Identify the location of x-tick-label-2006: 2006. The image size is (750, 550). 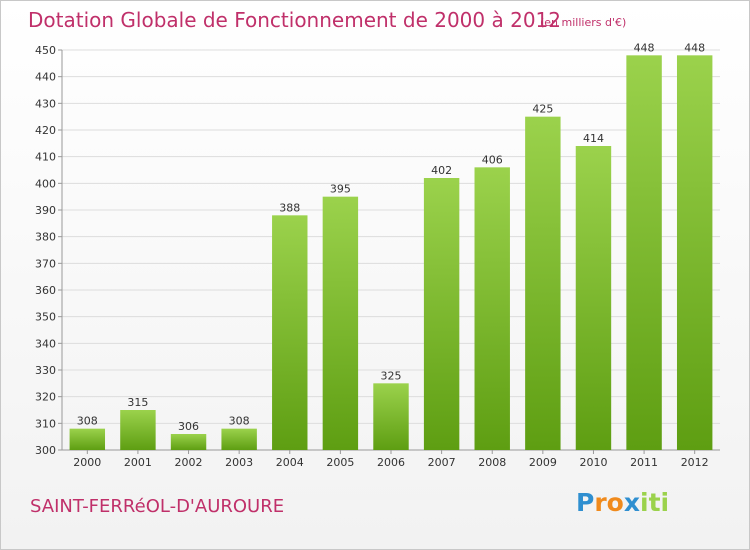
(391, 462).